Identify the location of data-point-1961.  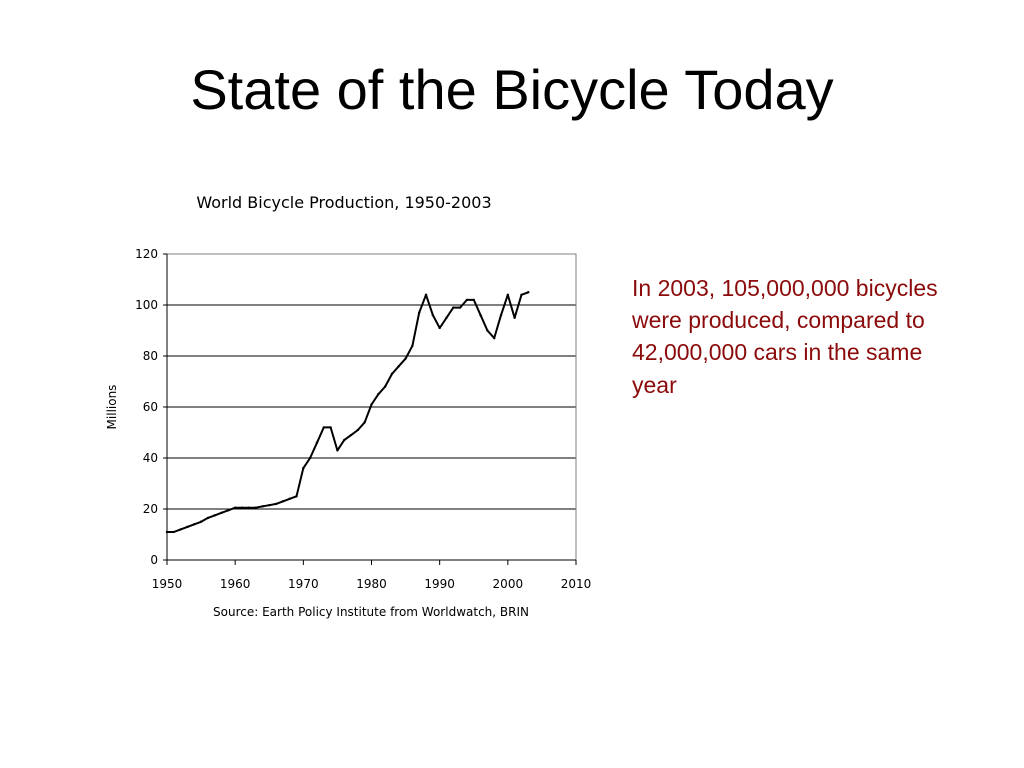
(242, 507).